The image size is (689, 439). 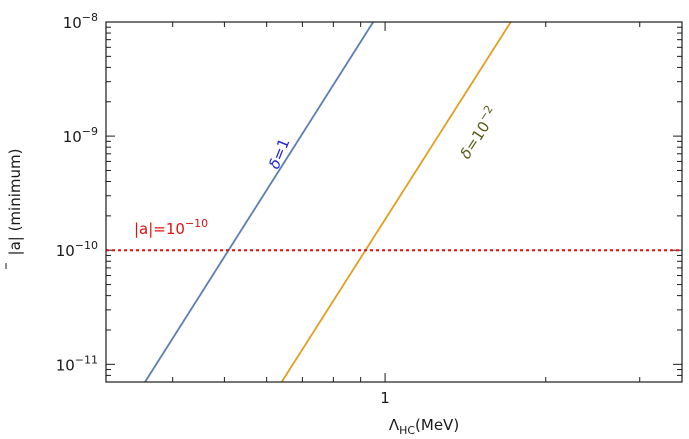 I want to click on y-tick-label: 10⁻¹⁰, so click(x=77, y=249).